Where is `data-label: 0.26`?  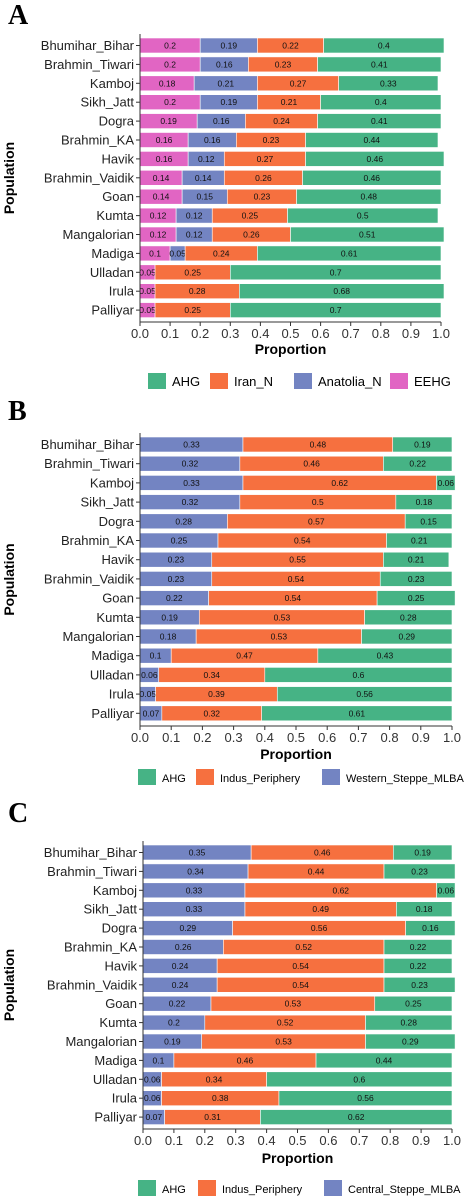 data-label: 0.26 is located at coordinates (251, 235).